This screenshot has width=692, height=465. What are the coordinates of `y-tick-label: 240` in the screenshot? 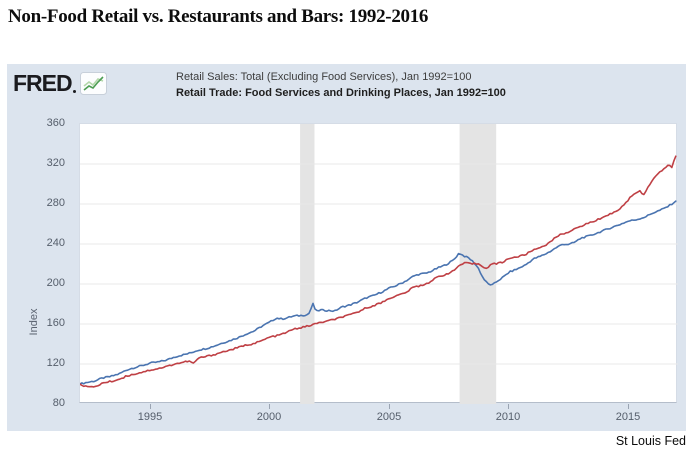 It's located at (55, 243).